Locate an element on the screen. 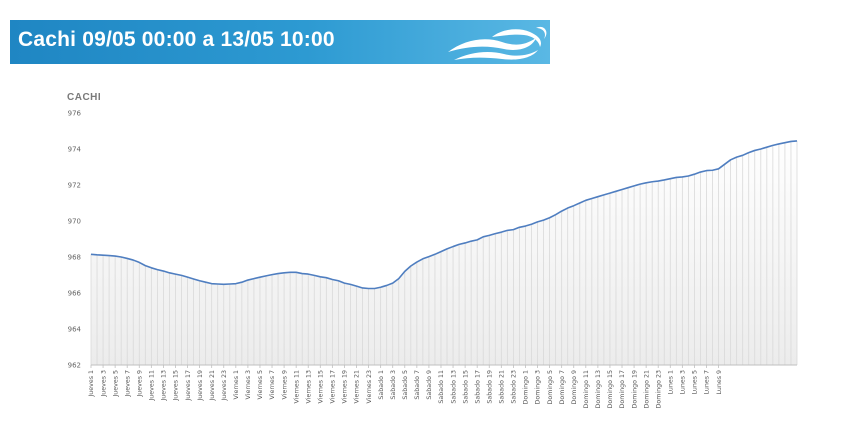 The width and height of the screenshot is (860, 438). x-tick-label: Domingo 1 is located at coordinates (526, 387).